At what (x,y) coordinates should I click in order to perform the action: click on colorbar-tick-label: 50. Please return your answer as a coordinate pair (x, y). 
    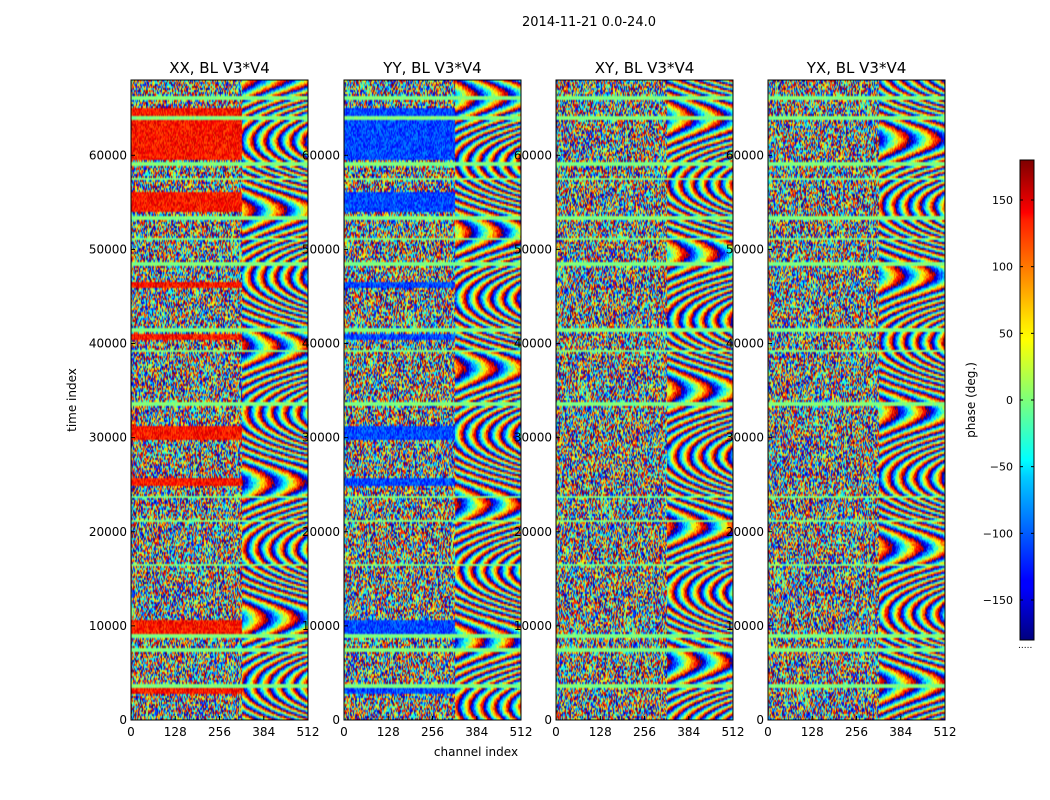
    Looking at the image, I should click on (1006, 333).